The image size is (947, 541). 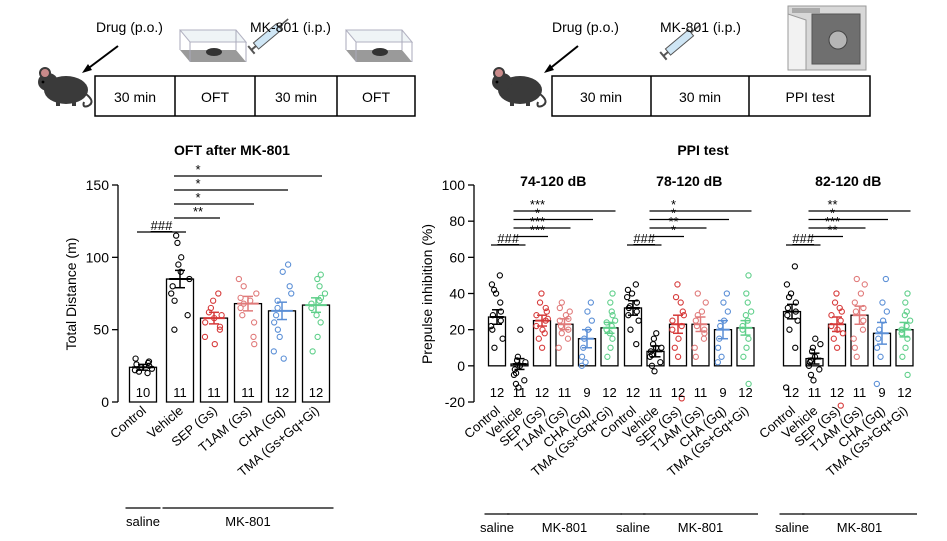 I want to click on group-label: MK-801, so click(x=248, y=521).